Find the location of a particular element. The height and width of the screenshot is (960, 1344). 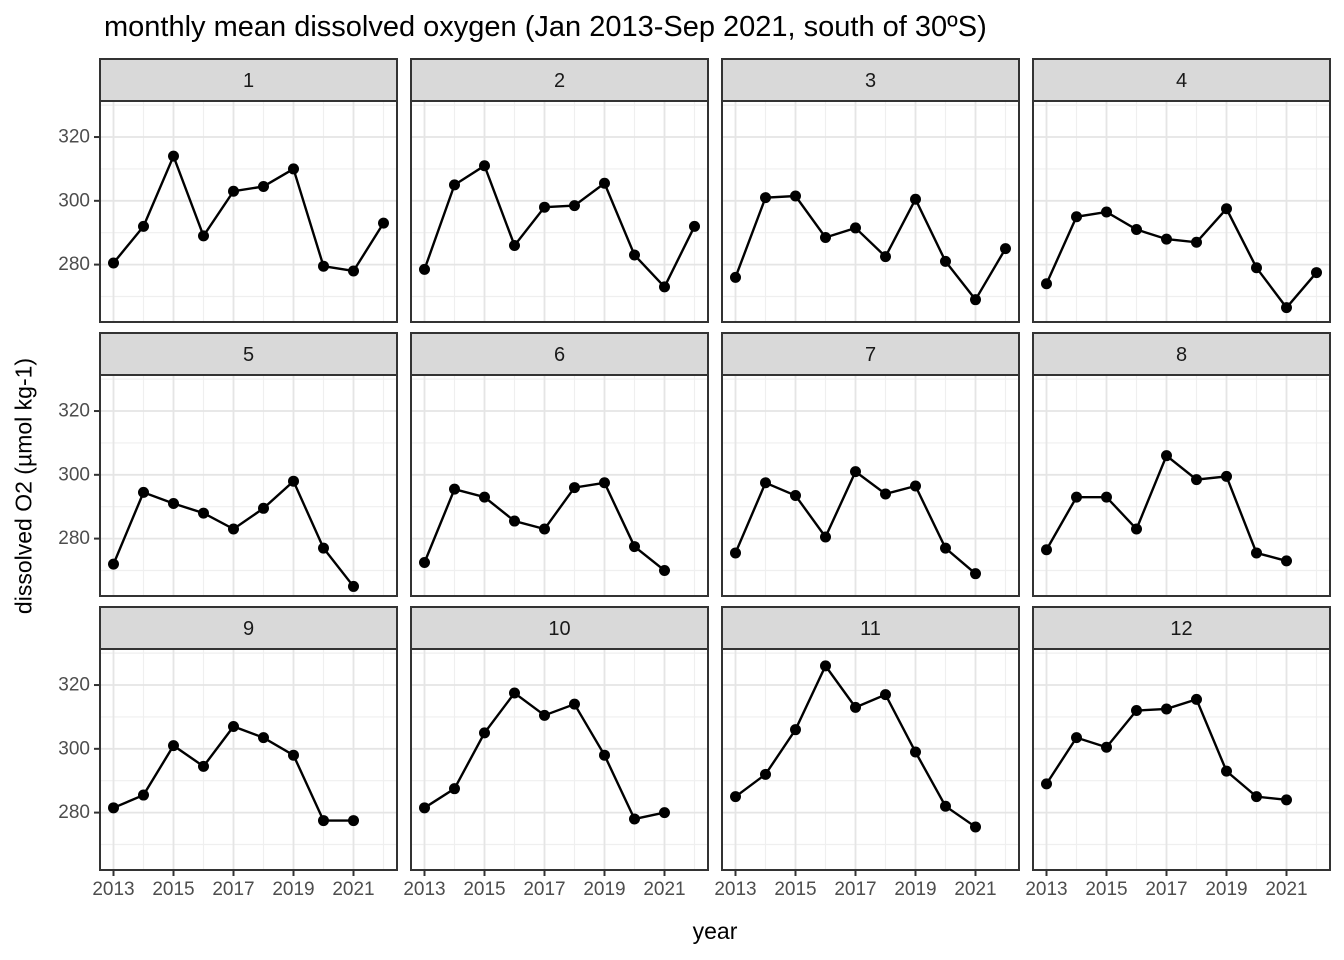

facet-panel-1: 1 280 300 320 is located at coordinates (228, 190).